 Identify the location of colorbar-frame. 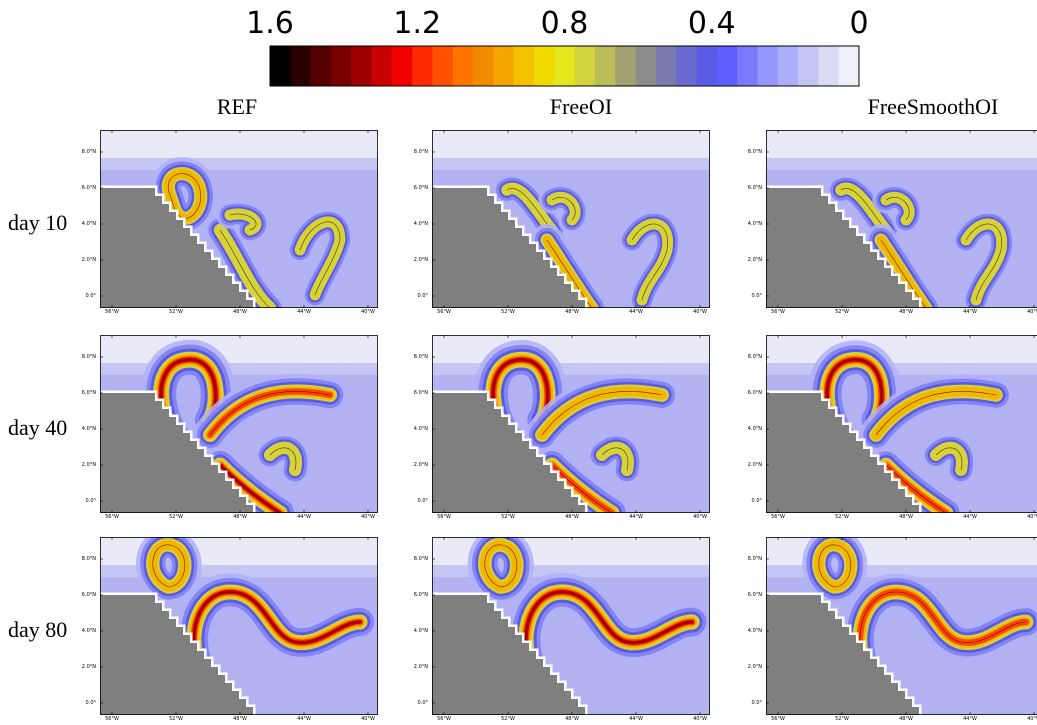
(564, 66).